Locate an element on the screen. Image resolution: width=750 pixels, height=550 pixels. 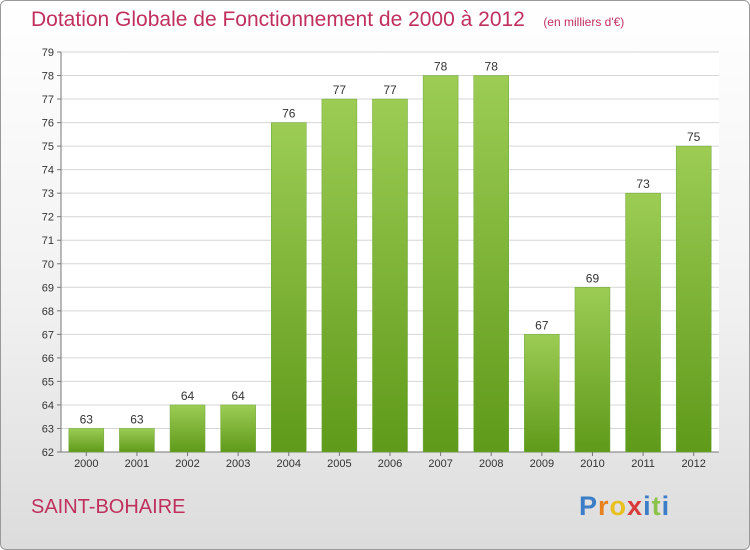
bar-2004 is located at coordinates (289, 287).